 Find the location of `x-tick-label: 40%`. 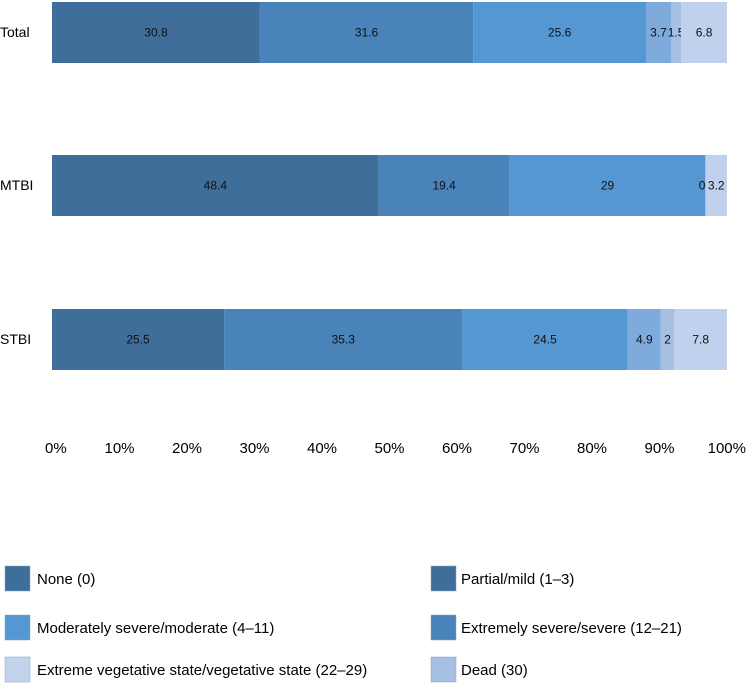

x-tick-label: 40% is located at coordinates (322, 448).